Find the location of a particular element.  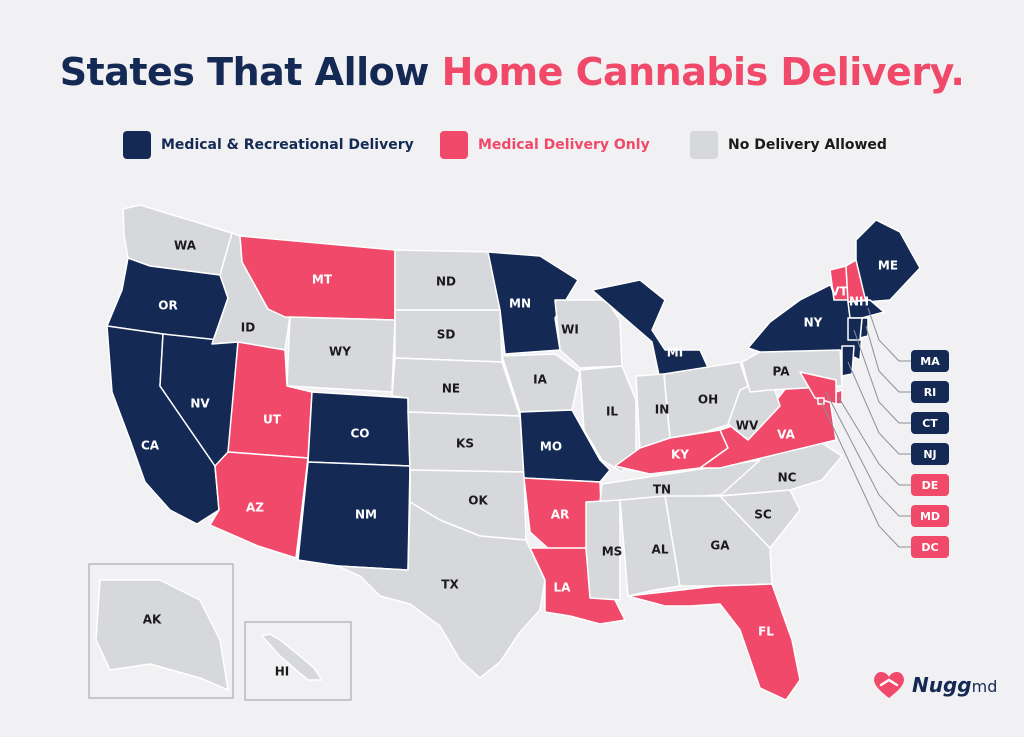

state-label-ks: KS is located at coordinates (465, 444).